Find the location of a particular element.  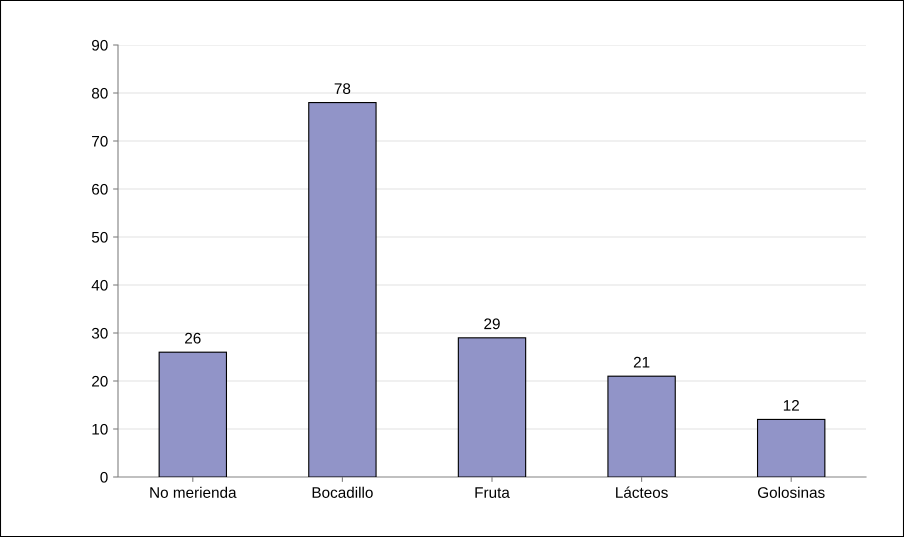

y-tick-label: 80 is located at coordinates (100, 93).